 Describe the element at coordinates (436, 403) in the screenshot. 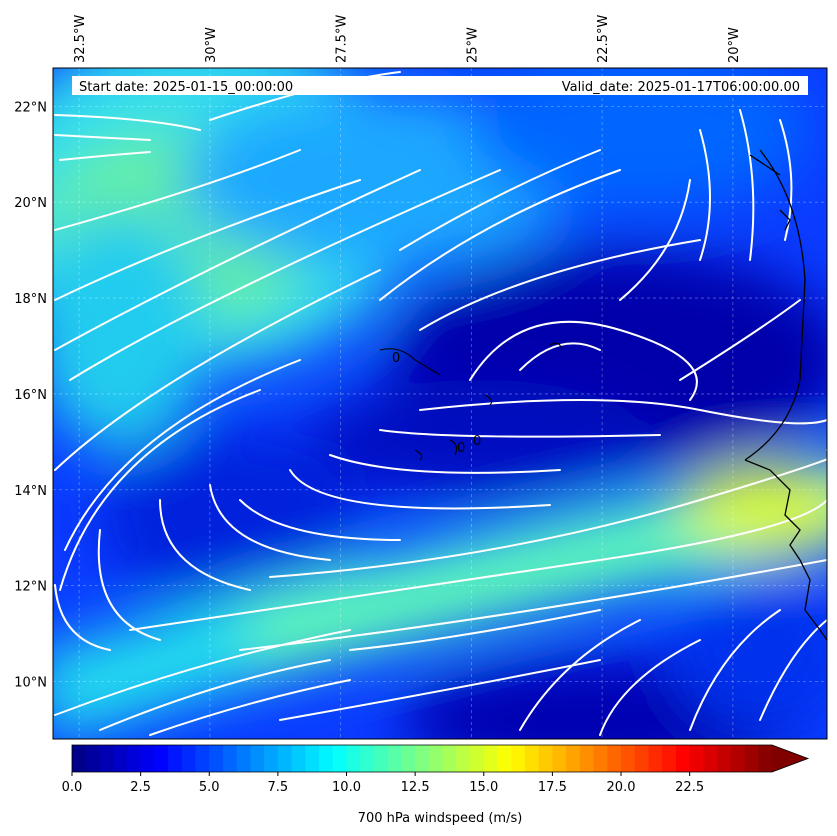

I see `contour-labels: 0 0 0` at that location.